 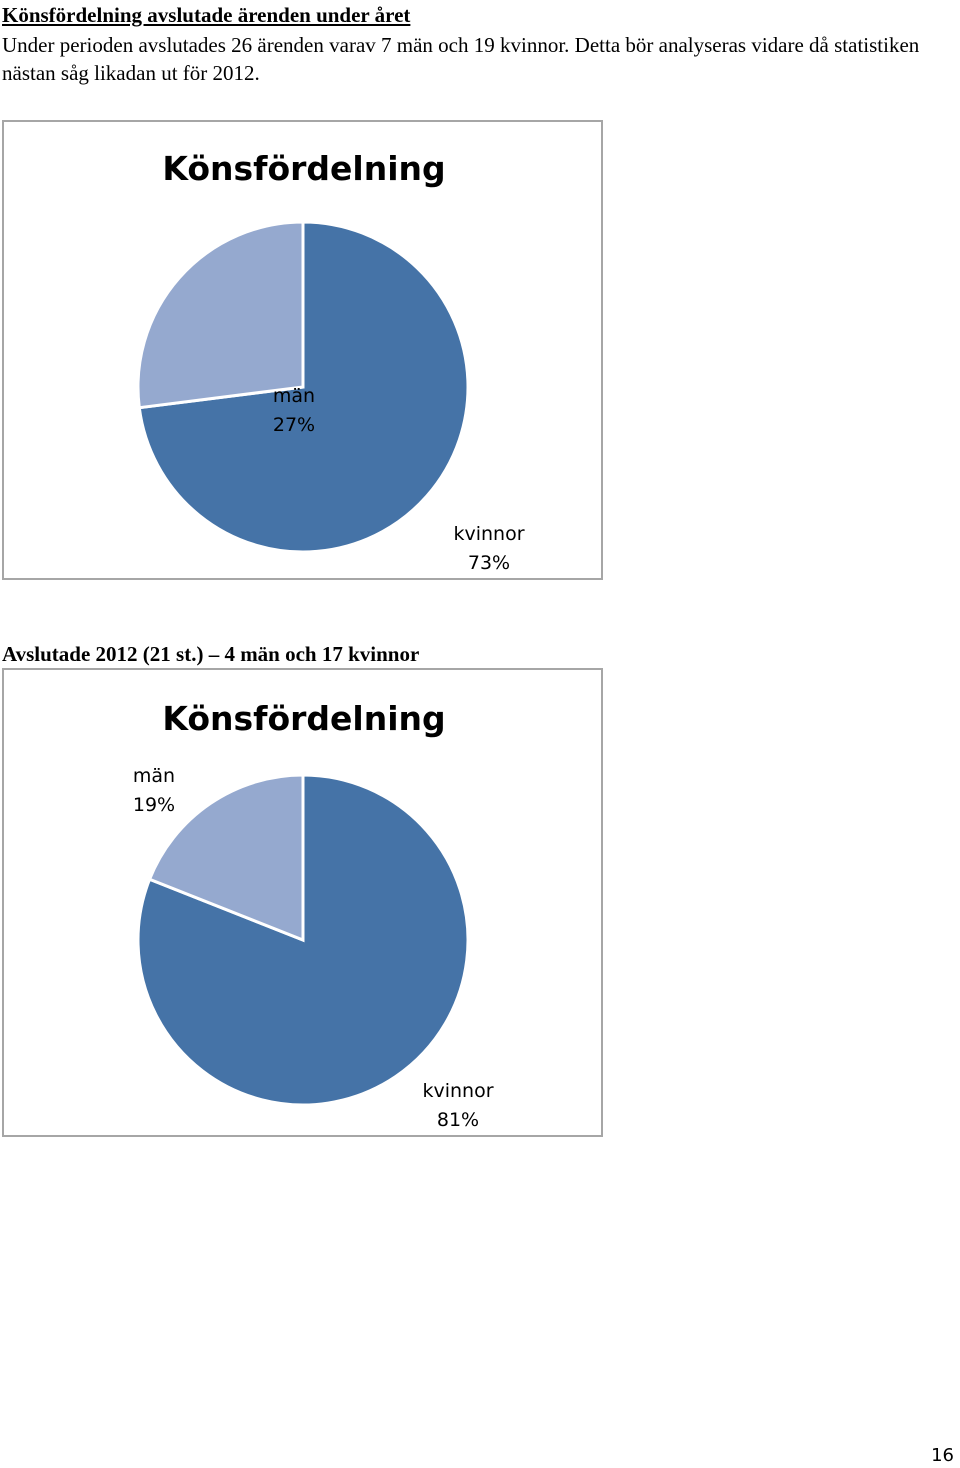 I want to click on slice-percent-kvinnor: 81%, so click(x=458, y=1120).